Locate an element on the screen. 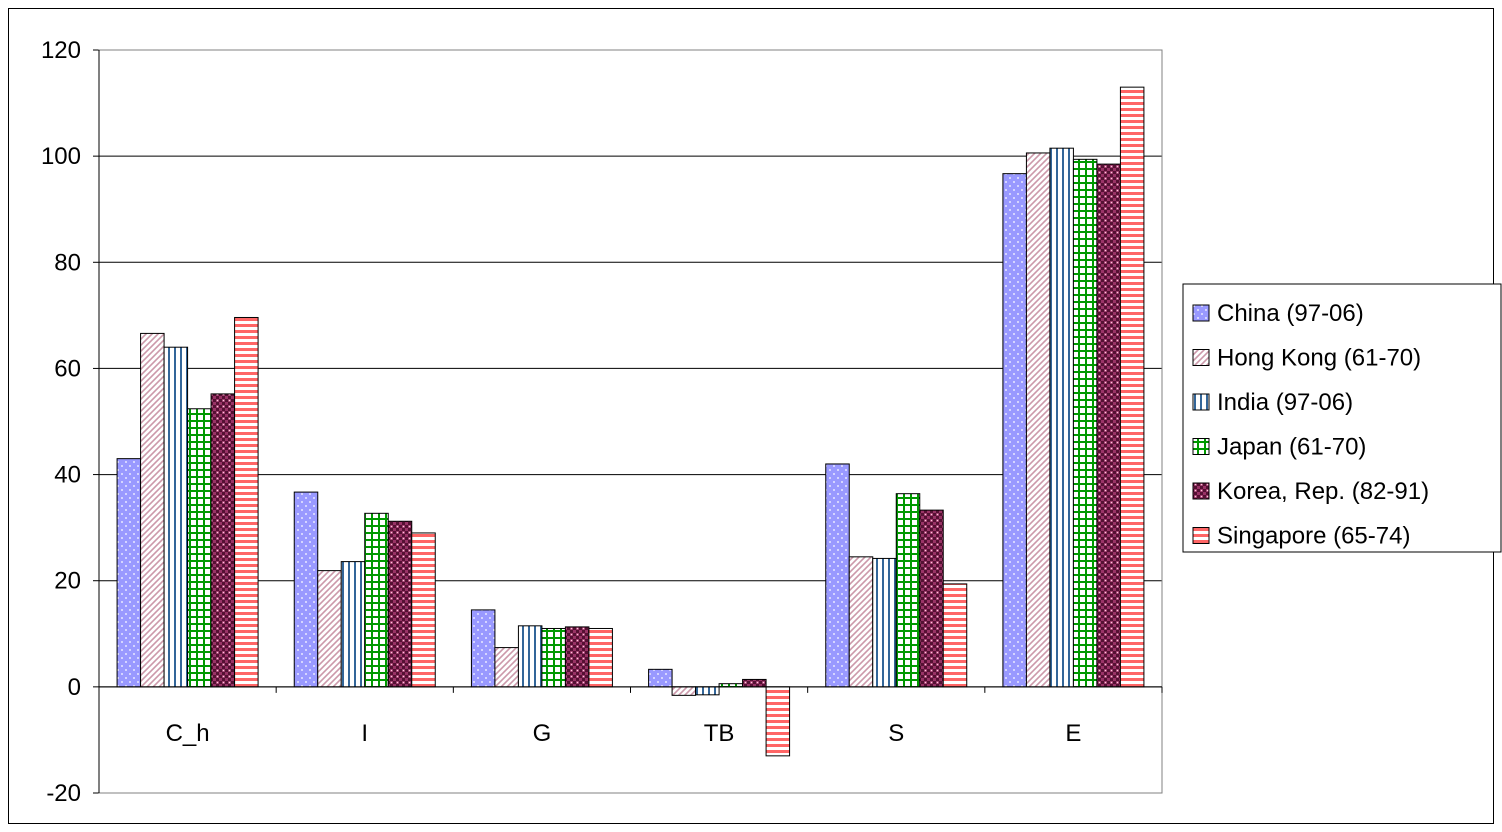 Image resolution: width=1502 pixels, height=832 pixels. x-tick-label: G is located at coordinates (542, 733).